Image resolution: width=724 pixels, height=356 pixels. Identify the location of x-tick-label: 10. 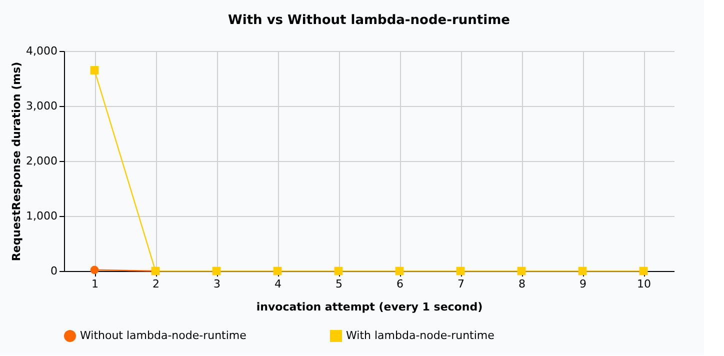
(644, 284).